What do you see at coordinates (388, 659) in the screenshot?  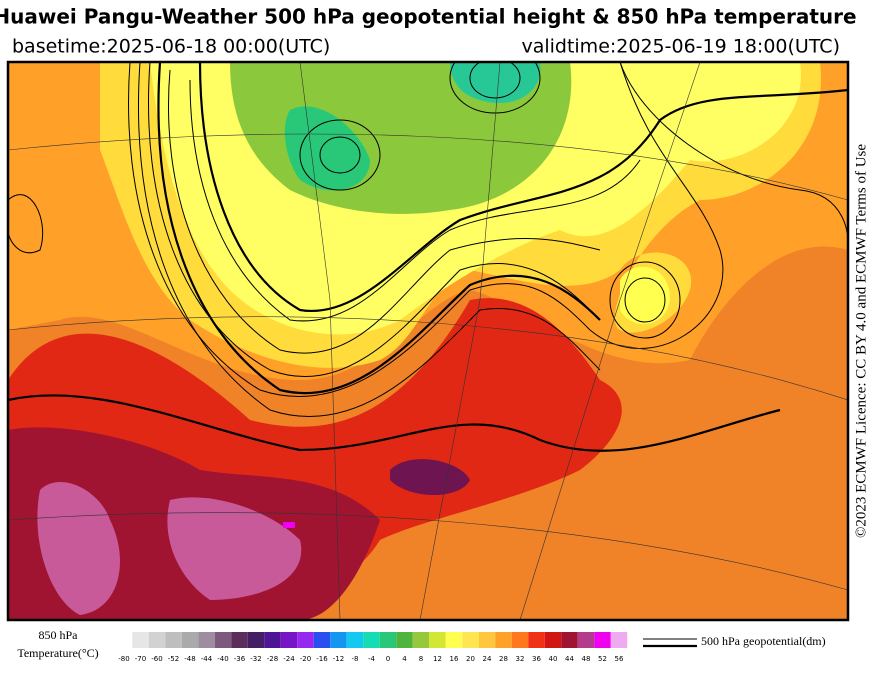 I see `colorbar-tick-label: 0` at bounding box center [388, 659].